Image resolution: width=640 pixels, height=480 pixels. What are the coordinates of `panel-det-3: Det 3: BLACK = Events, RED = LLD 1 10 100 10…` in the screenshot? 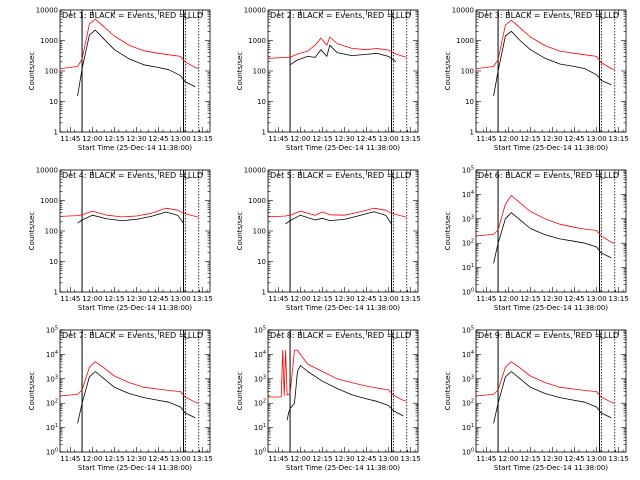 It's located at (536, 80).